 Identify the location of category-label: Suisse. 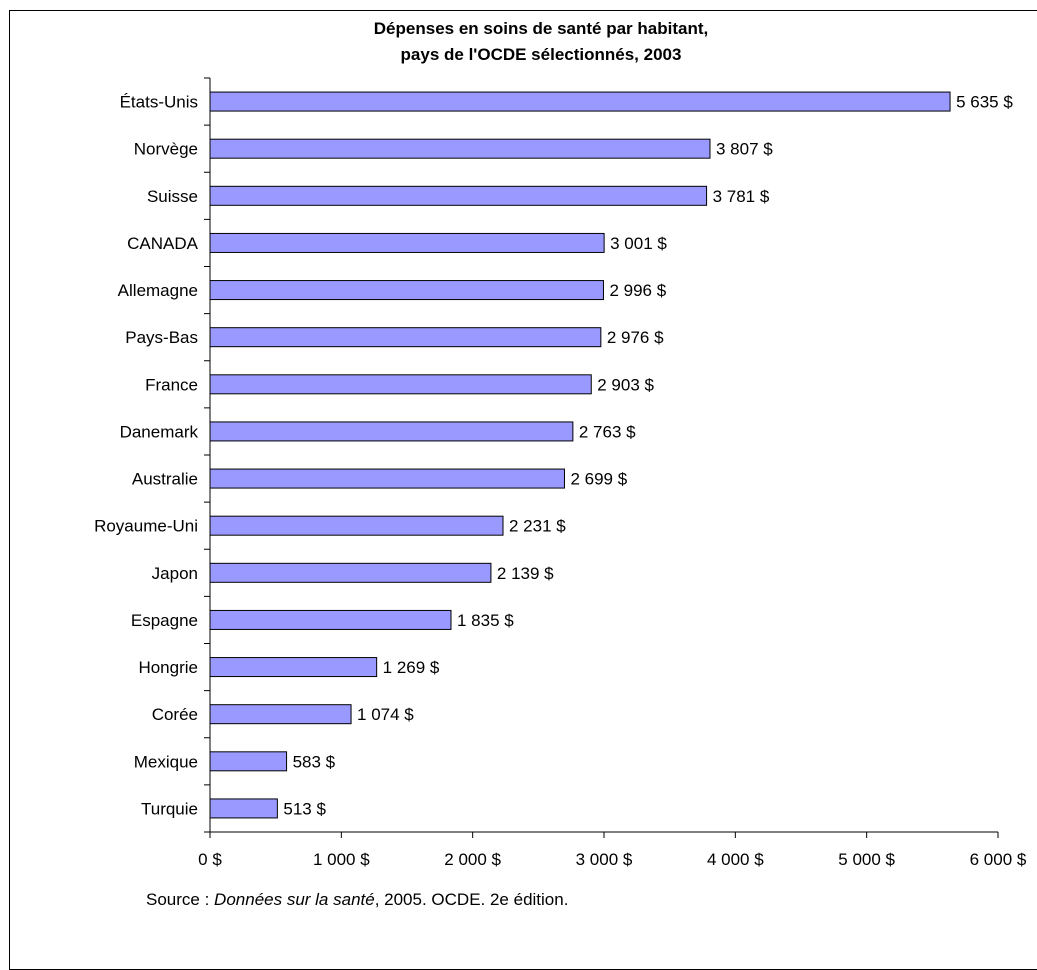
(172, 196).